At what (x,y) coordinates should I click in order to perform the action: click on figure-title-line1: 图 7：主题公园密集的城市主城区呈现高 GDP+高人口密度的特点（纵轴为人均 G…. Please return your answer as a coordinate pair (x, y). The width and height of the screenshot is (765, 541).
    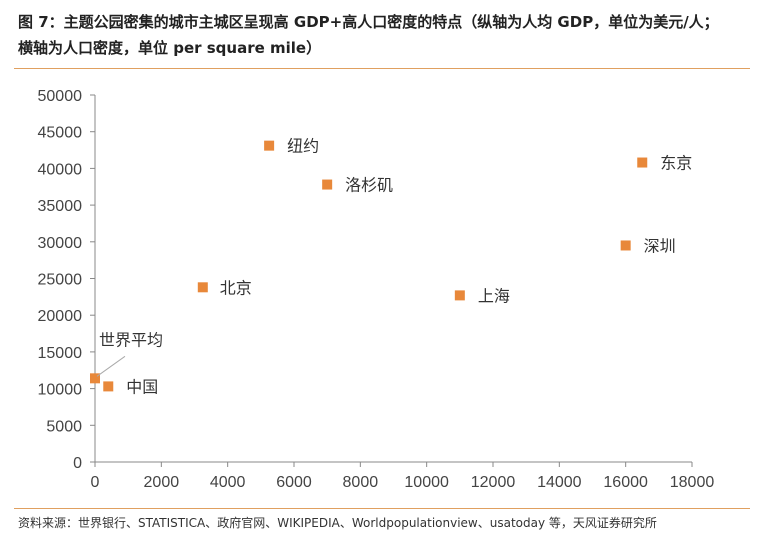
    Looking at the image, I should click on (368, 22).